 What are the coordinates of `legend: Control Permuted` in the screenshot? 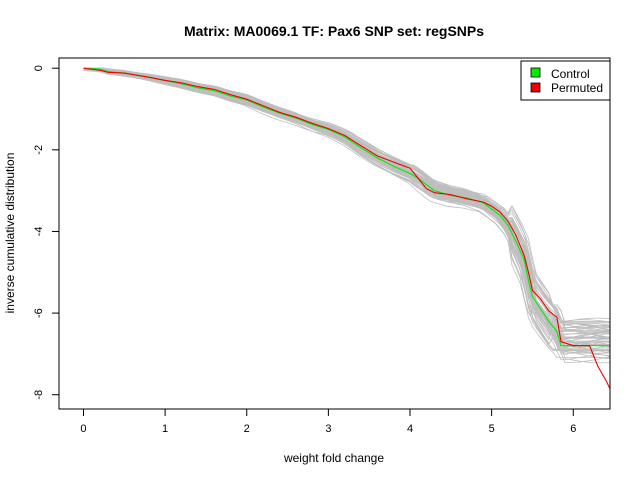 It's located at (565, 80).